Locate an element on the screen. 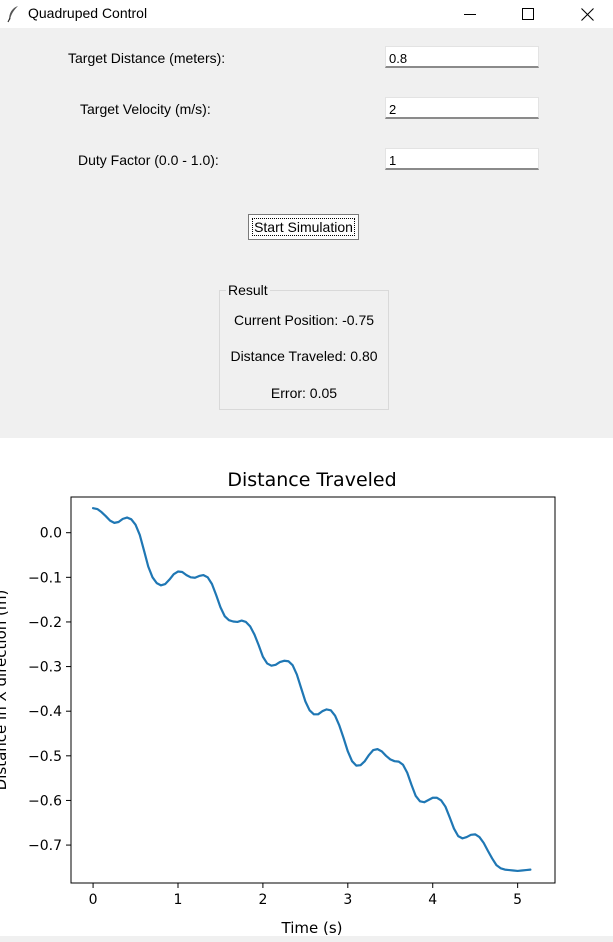 This screenshot has height=942, width=613. x-tick-label: 5 is located at coordinates (517, 900).